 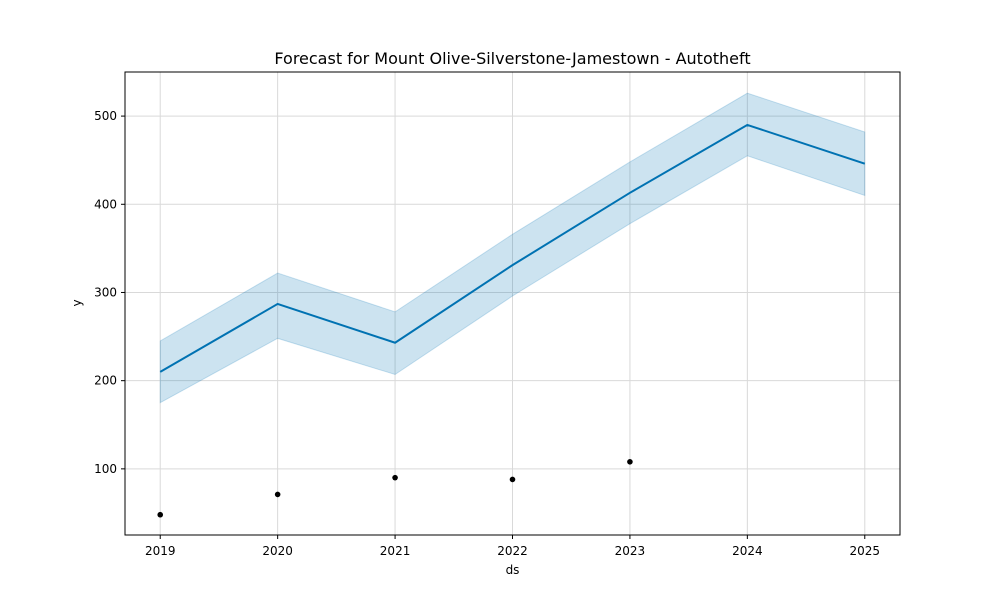 What do you see at coordinates (105, 469) in the screenshot?
I see `y-tick-label: 100` at bounding box center [105, 469].